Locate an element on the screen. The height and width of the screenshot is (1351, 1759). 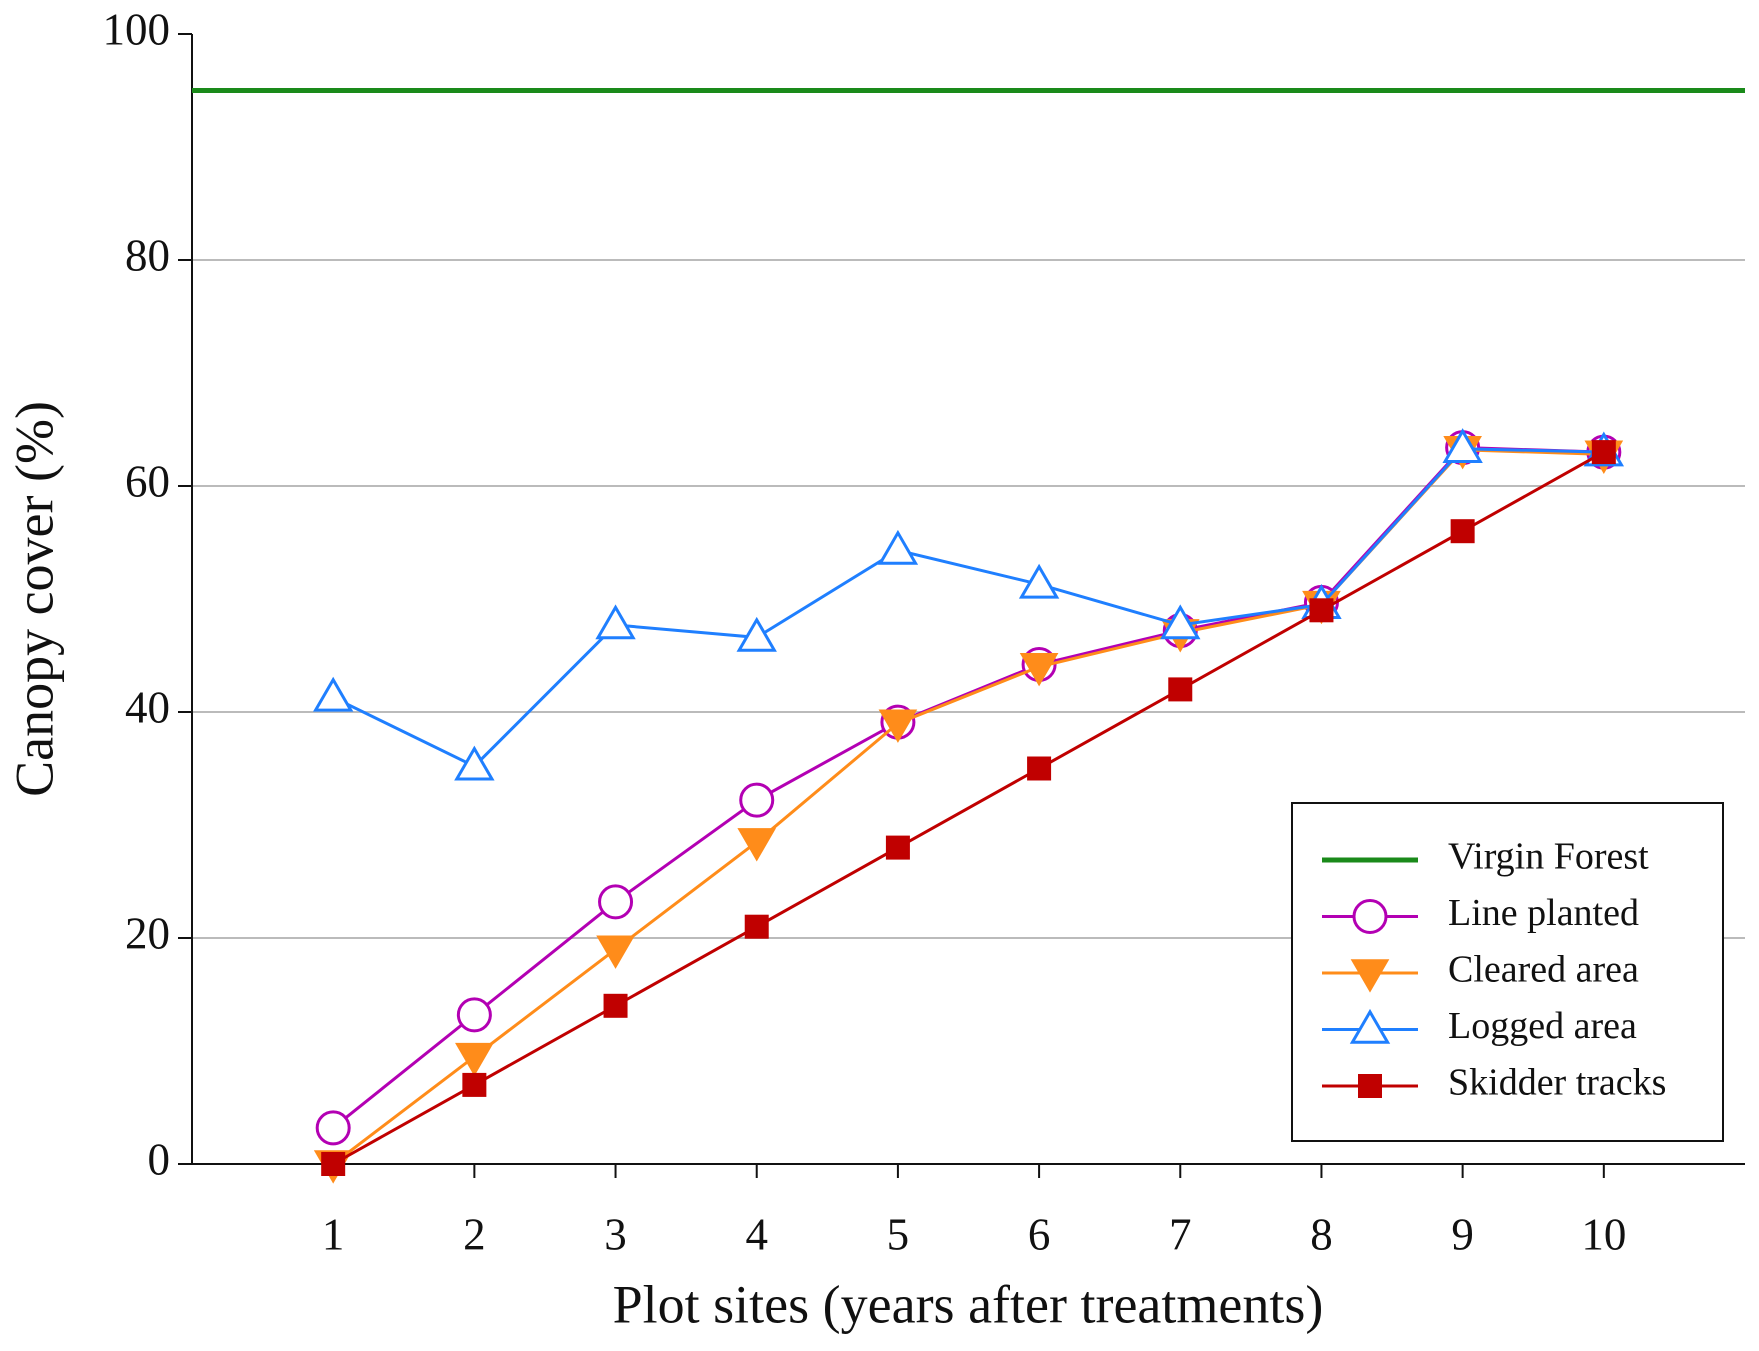
x-tick-label: 6 is located at coordinates (1039, 1234).